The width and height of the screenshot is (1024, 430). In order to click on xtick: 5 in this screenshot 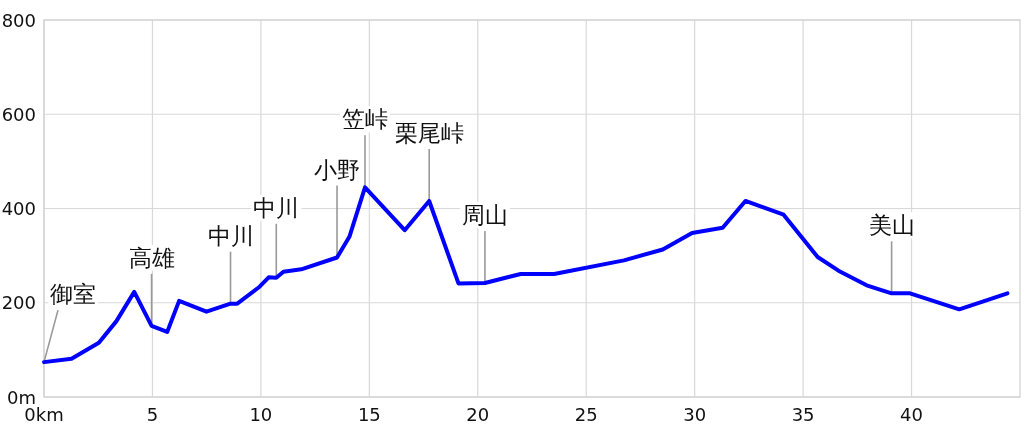, I will do `click(152, 414)`.